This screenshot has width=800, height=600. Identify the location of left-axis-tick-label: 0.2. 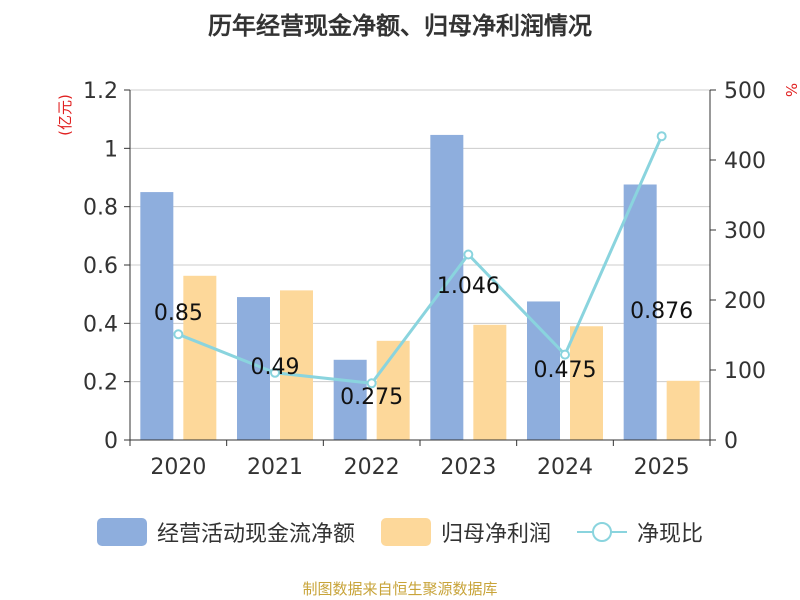
(100, 383).